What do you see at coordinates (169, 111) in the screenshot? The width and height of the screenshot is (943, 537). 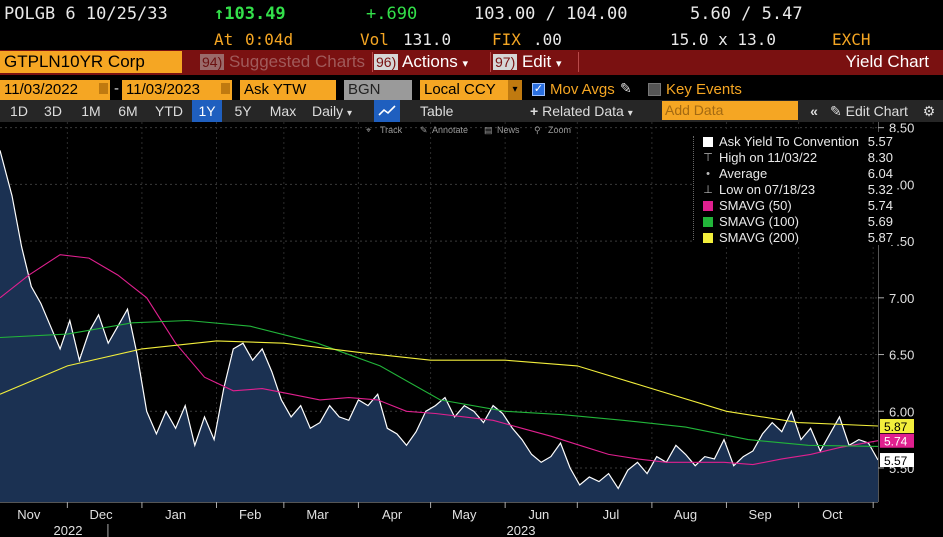 I see `period-ytd: YTD` at bounding box center [169, 111].